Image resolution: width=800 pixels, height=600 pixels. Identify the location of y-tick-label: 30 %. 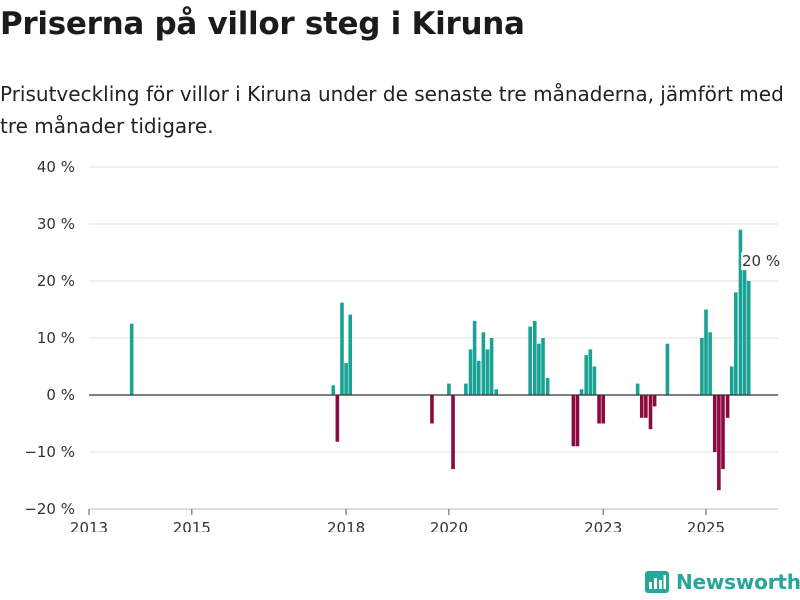
(56, 224).